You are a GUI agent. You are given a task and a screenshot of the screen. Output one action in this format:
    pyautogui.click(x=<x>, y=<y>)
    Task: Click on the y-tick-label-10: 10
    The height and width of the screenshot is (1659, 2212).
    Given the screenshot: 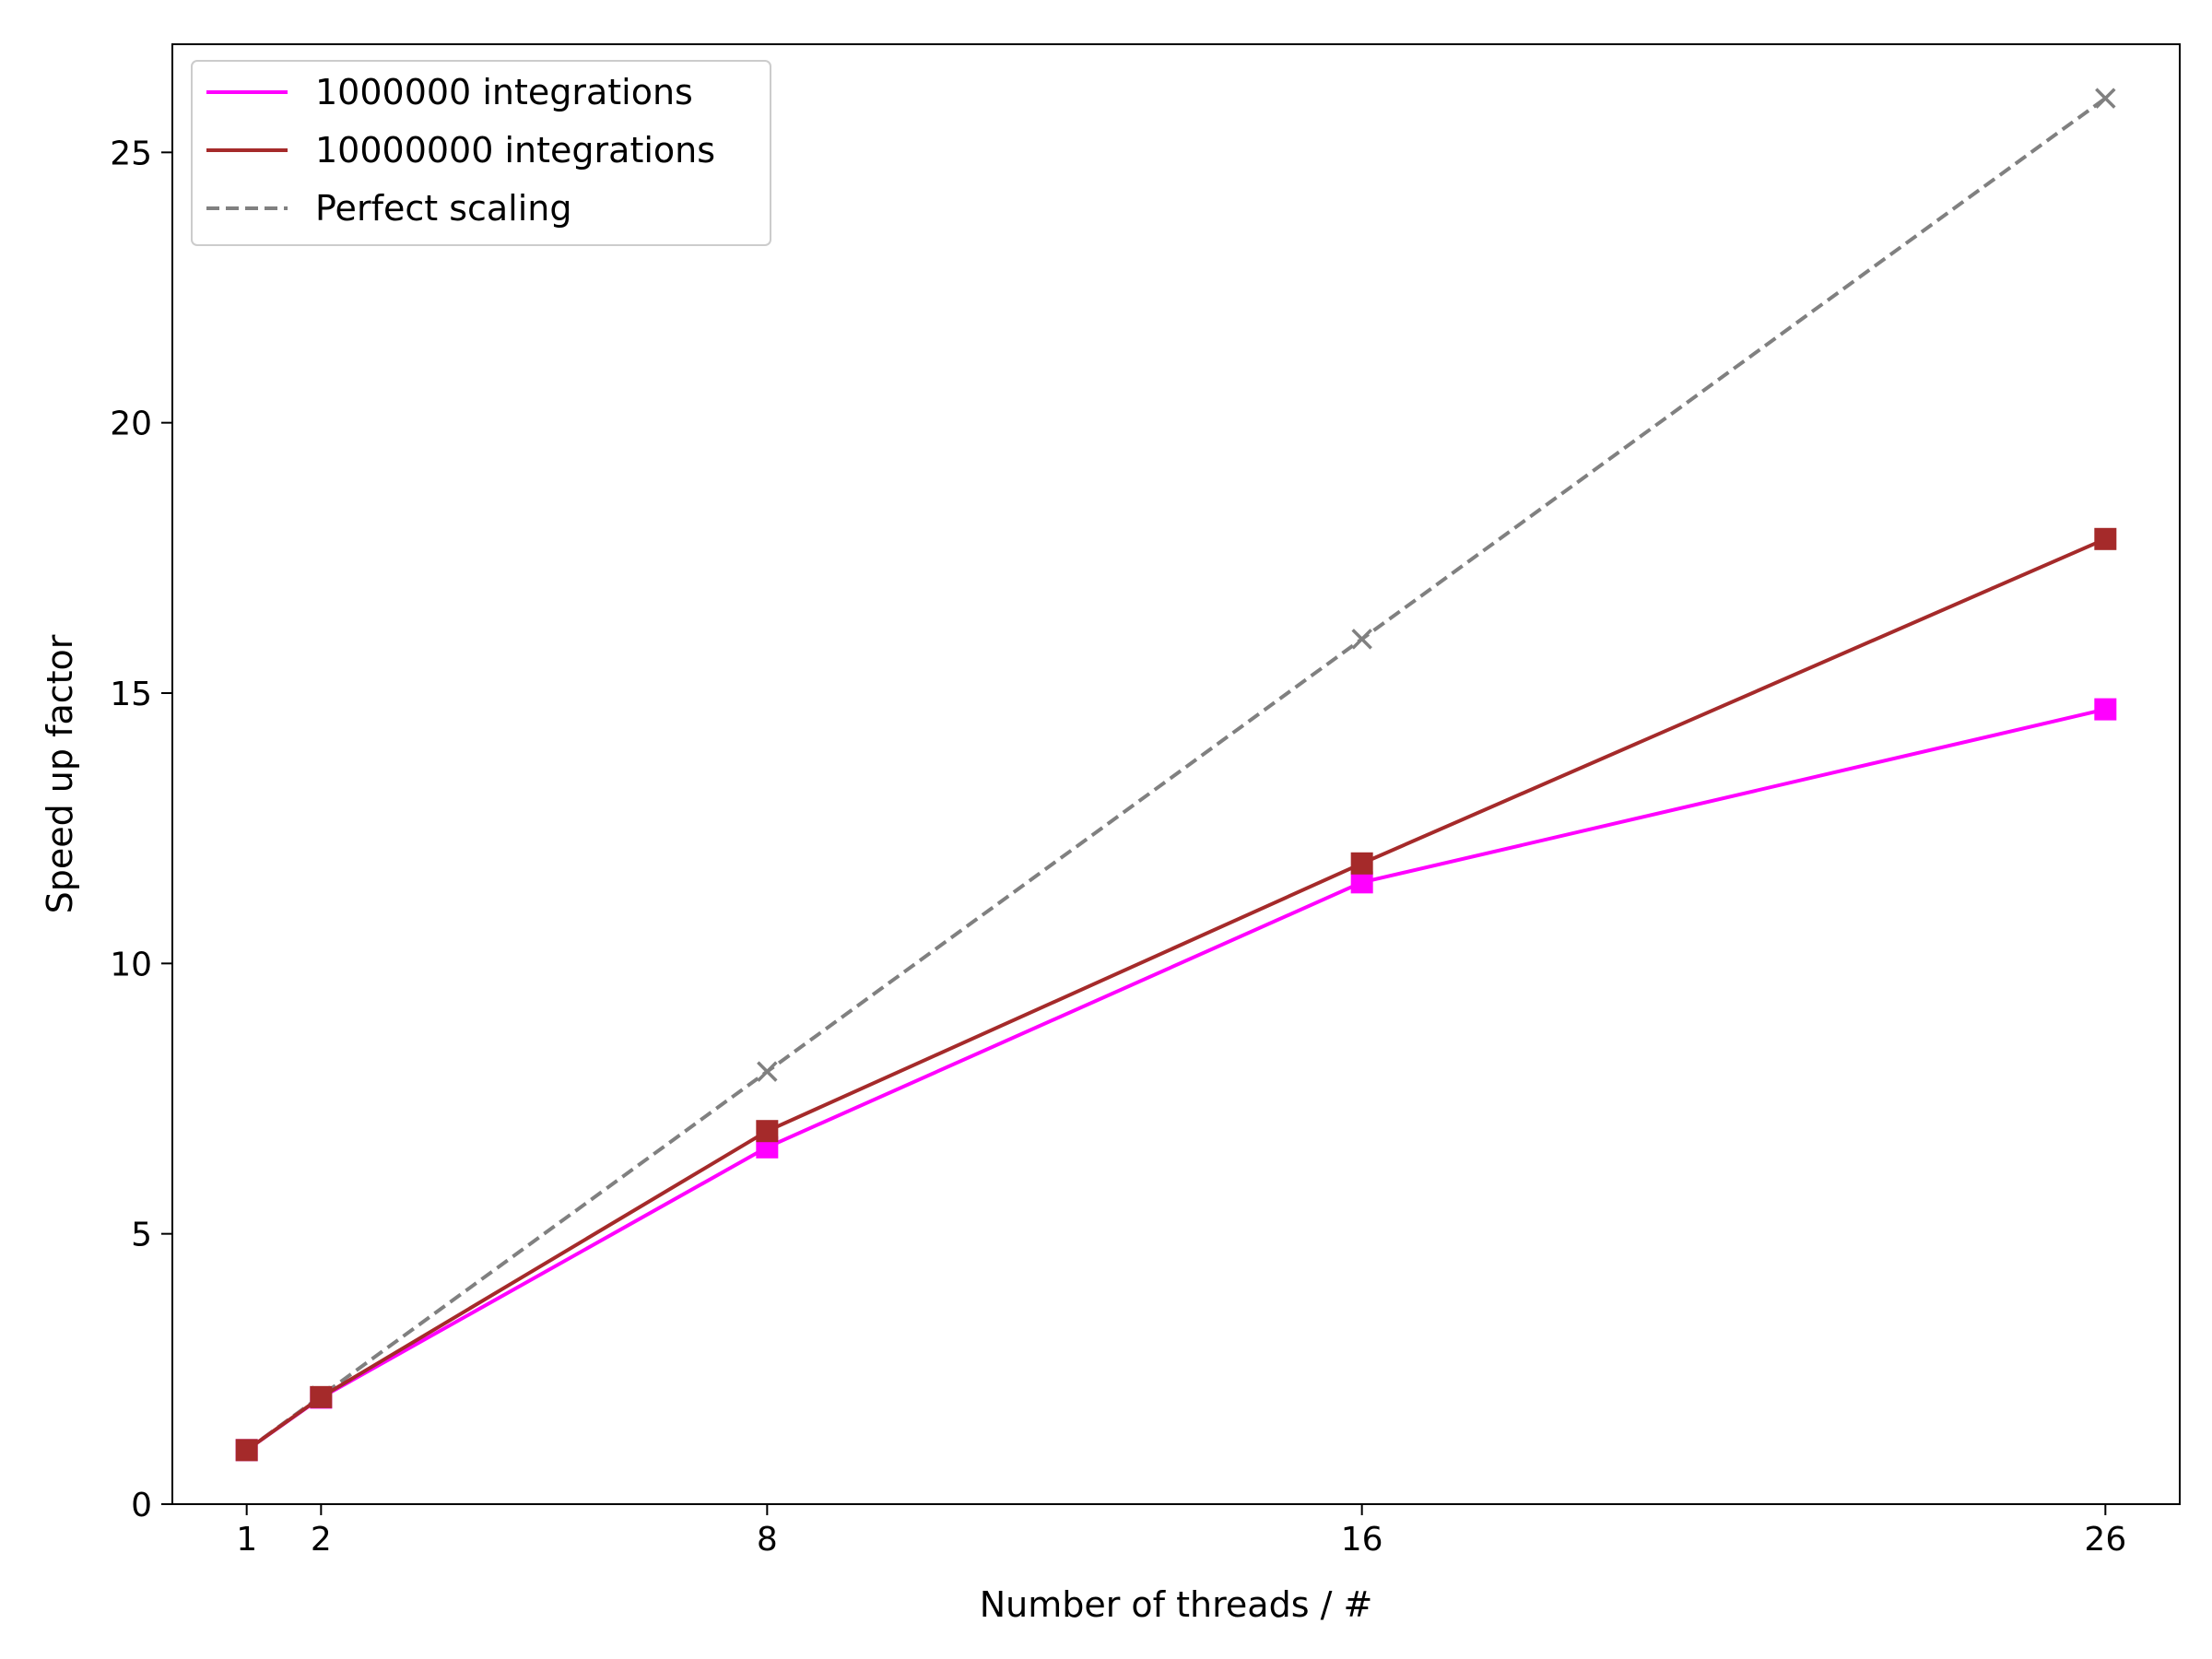 What is the action you would take?
    pyautogui.click(x=131, y=964)
    